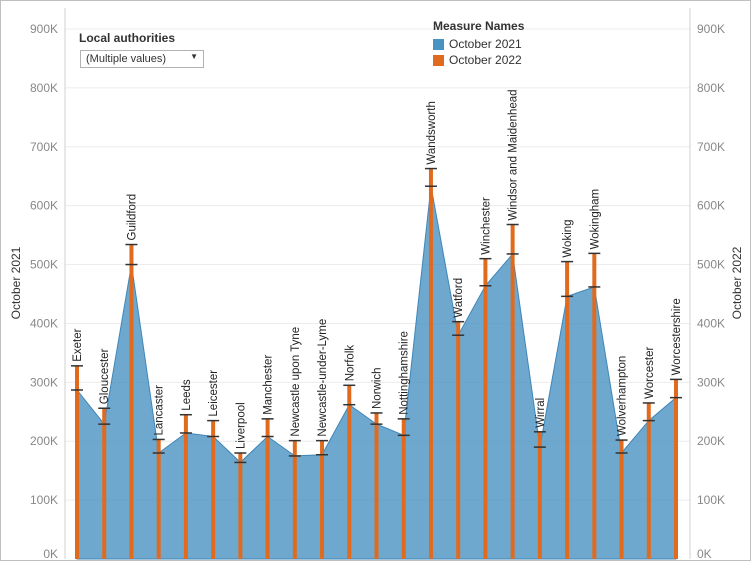 The width and height of the screenshot is (752, 562). I want to click on y-tick-label-right: 400K, so click(711, 323).